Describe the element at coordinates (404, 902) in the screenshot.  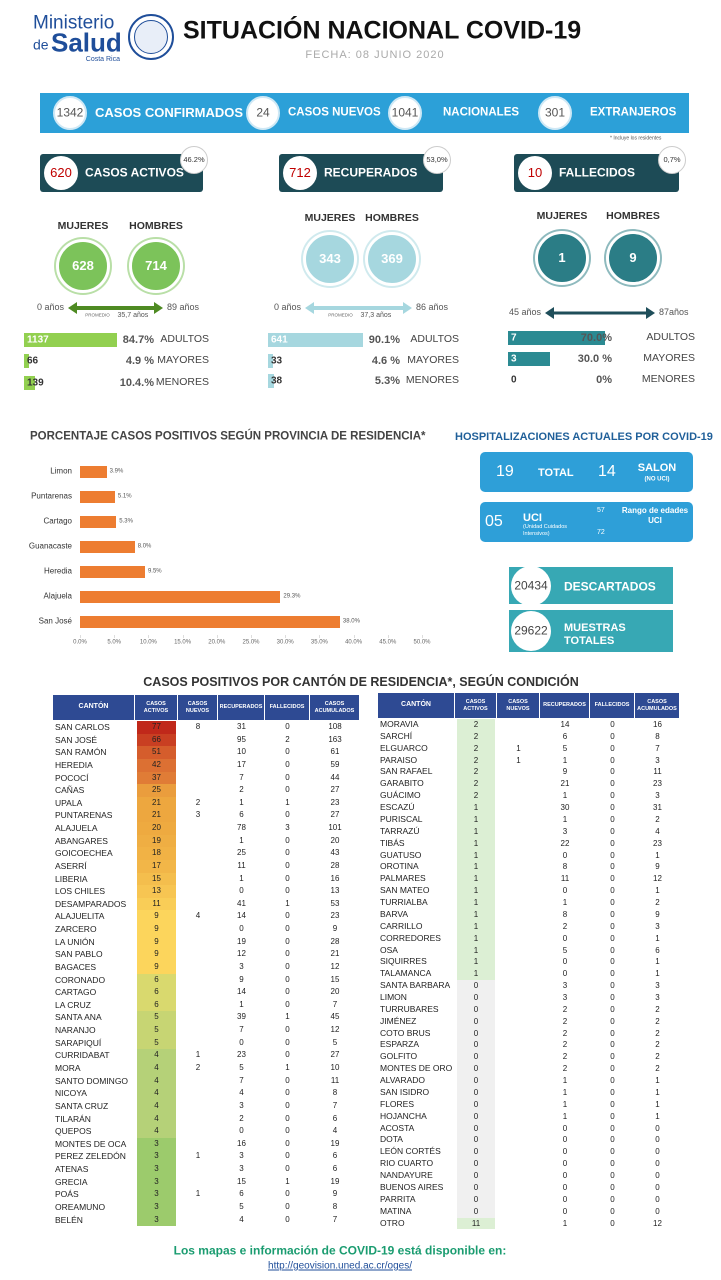
I see `canton-name: TURRIALBA` at that location.